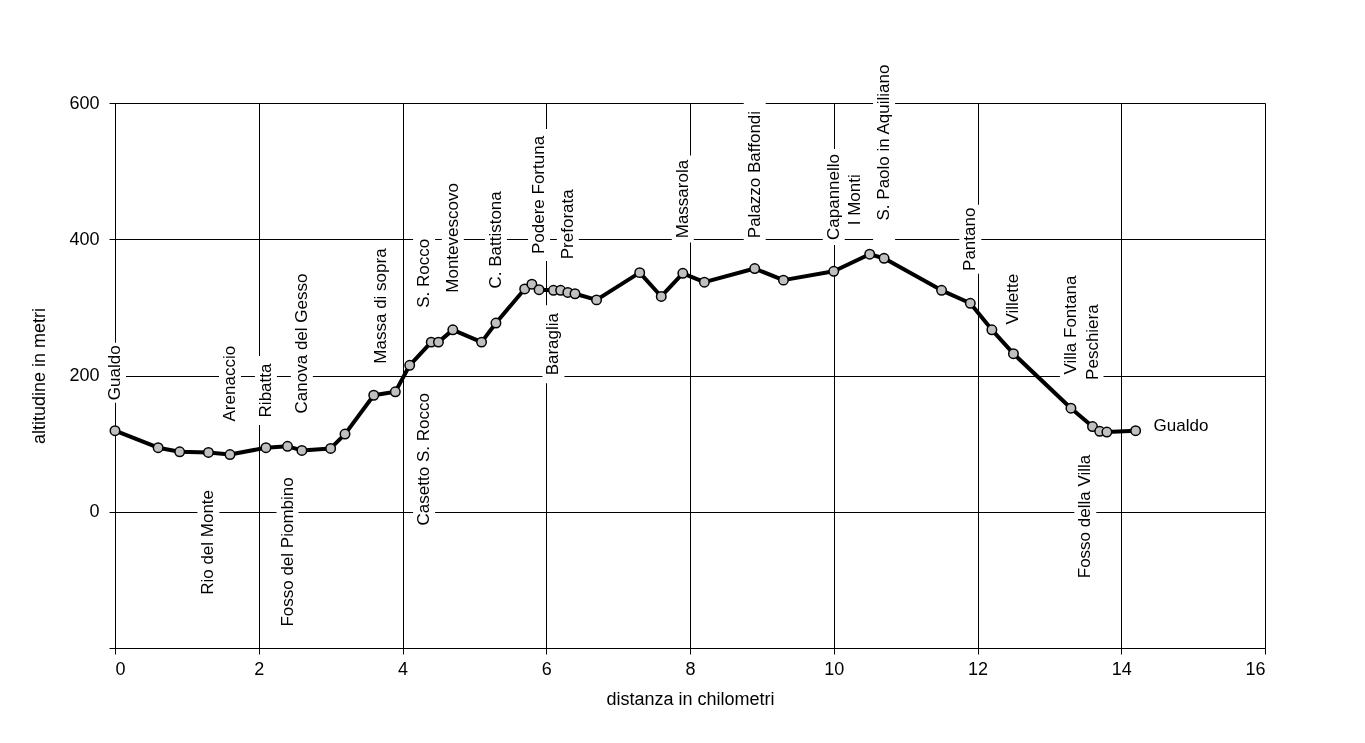 The width and height of the screenshot is (1365, 743). What do you see at coordinates (424, 459) in the screenshot?
I see `annotation: Casetto S. Rocco` at bounding box center [424, 459].